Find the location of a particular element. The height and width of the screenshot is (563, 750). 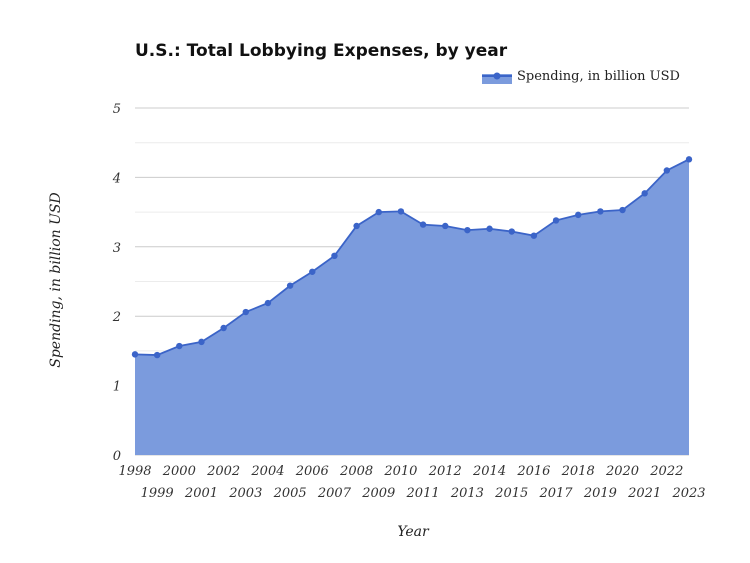

y-axis-label: Spending, in billion USD is located at coordinates (56, 280).